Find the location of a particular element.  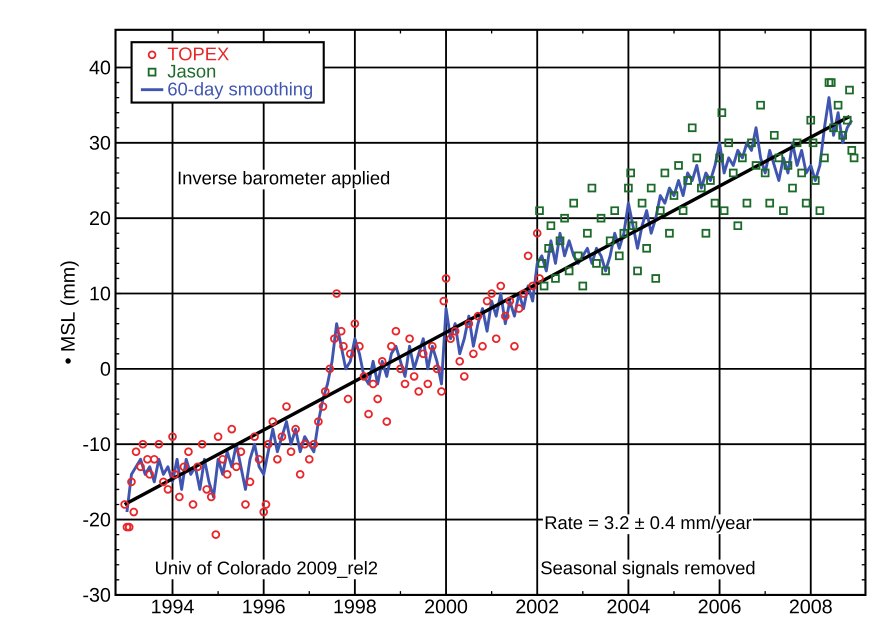

annotation: Inverse barometer applied is located at coordinates (284, 179).